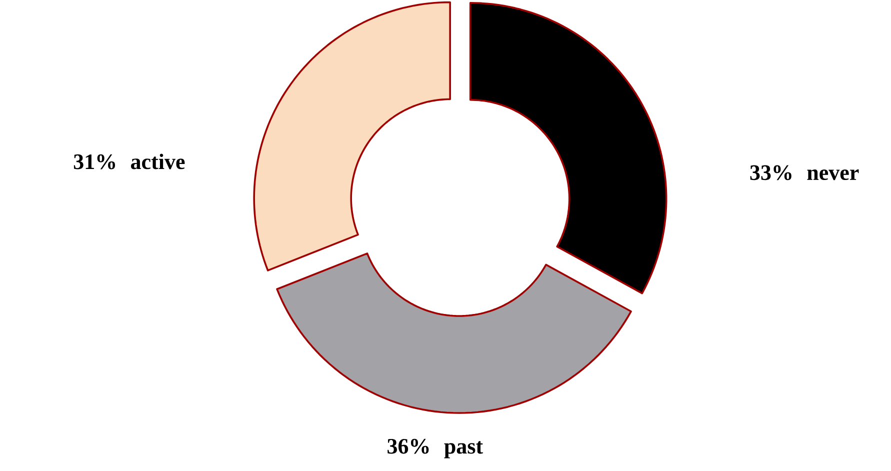 The height and width of the screenshot is (471, 891). Describe the element at coordinates (771, 172) in the screenshot. I see `data-label: 33%` at that location.